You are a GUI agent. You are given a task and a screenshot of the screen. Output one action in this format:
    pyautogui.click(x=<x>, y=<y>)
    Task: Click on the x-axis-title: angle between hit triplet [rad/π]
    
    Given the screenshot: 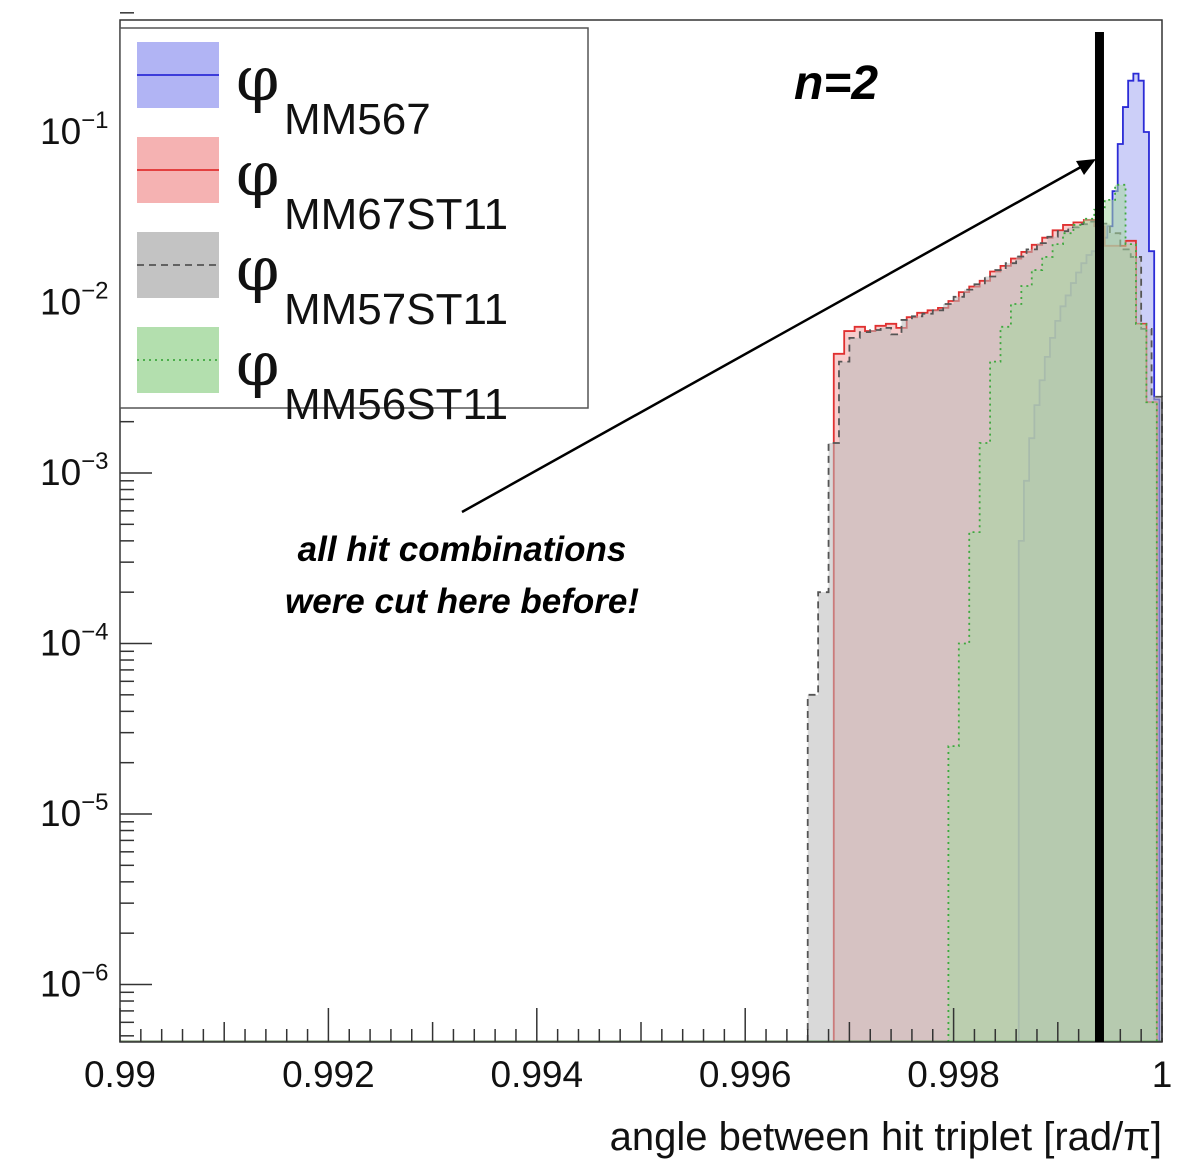 What is the action you would take?
    pyautogui.click(x=886, y=1137)
    